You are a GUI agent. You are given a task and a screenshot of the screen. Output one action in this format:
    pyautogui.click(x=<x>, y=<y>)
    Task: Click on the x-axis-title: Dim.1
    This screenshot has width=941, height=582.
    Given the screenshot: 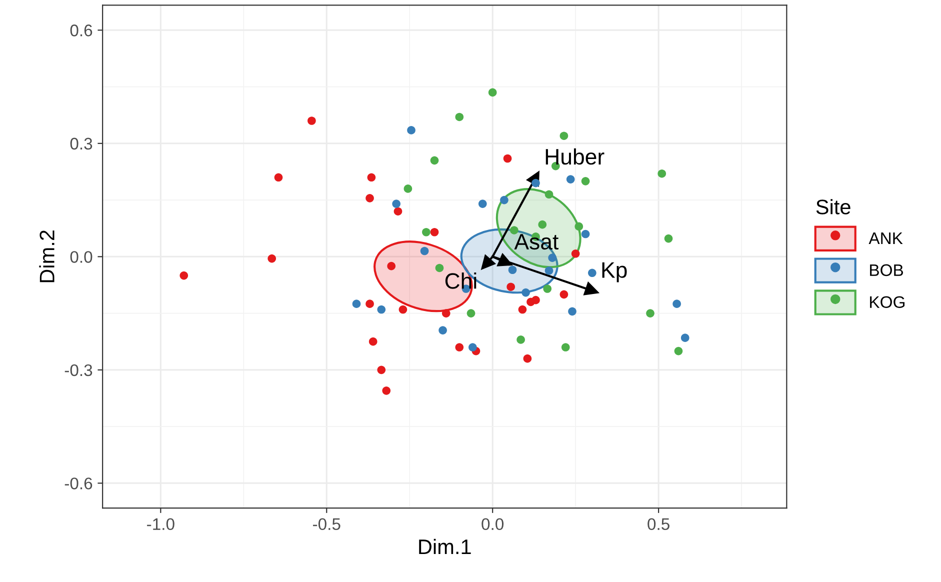 What is the action you would take?
    pyautogui.click(x=445, y=546)
    